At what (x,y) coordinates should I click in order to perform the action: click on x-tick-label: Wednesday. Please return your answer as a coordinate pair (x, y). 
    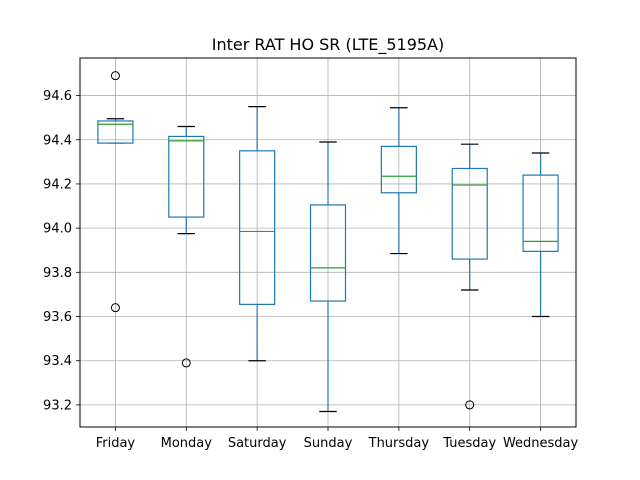
    Looking at the image, I should click on (541, 443).